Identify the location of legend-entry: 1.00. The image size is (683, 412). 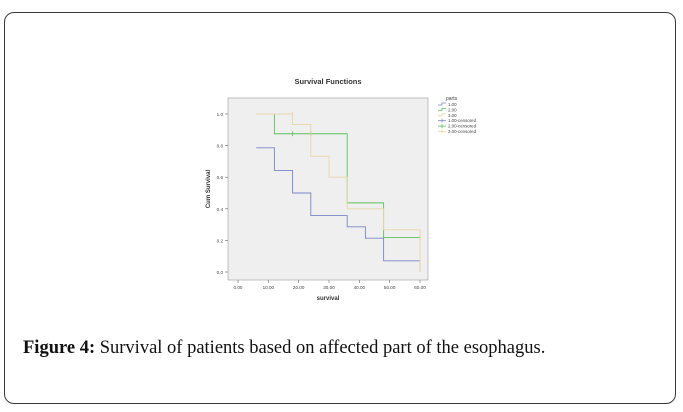
(452, 104).